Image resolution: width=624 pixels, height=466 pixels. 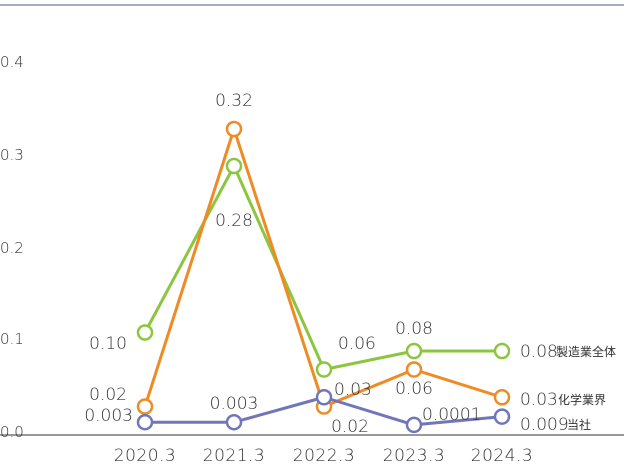 What do you see at coordinates (234, 221) in the screenshot?
I see `data-label: 0.28` at bounding box center [234, 221].